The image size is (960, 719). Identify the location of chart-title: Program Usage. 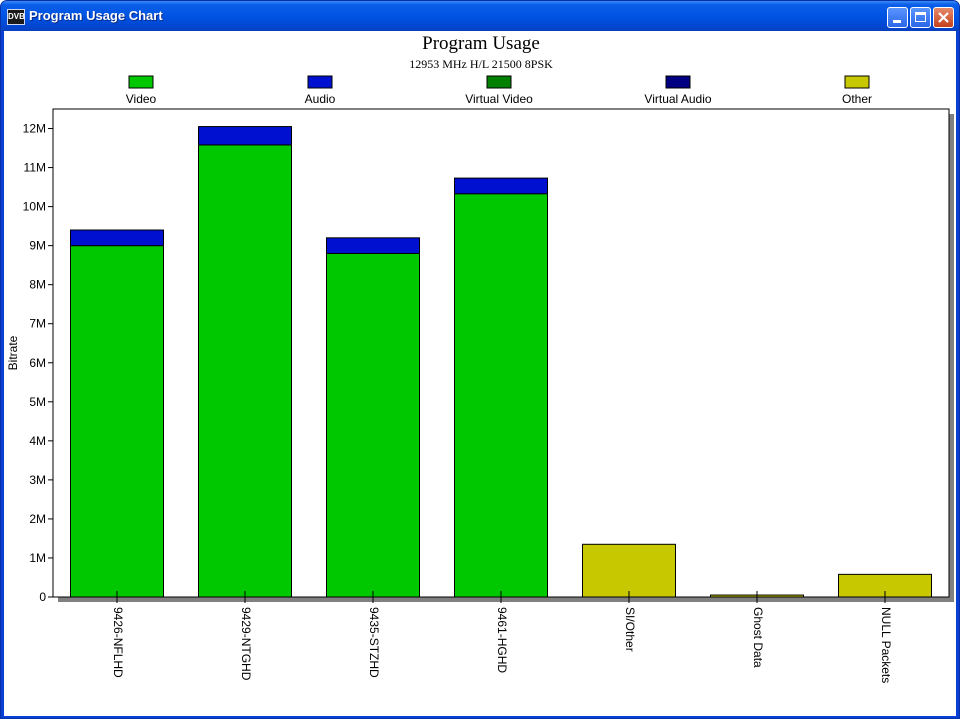
(481, 43).